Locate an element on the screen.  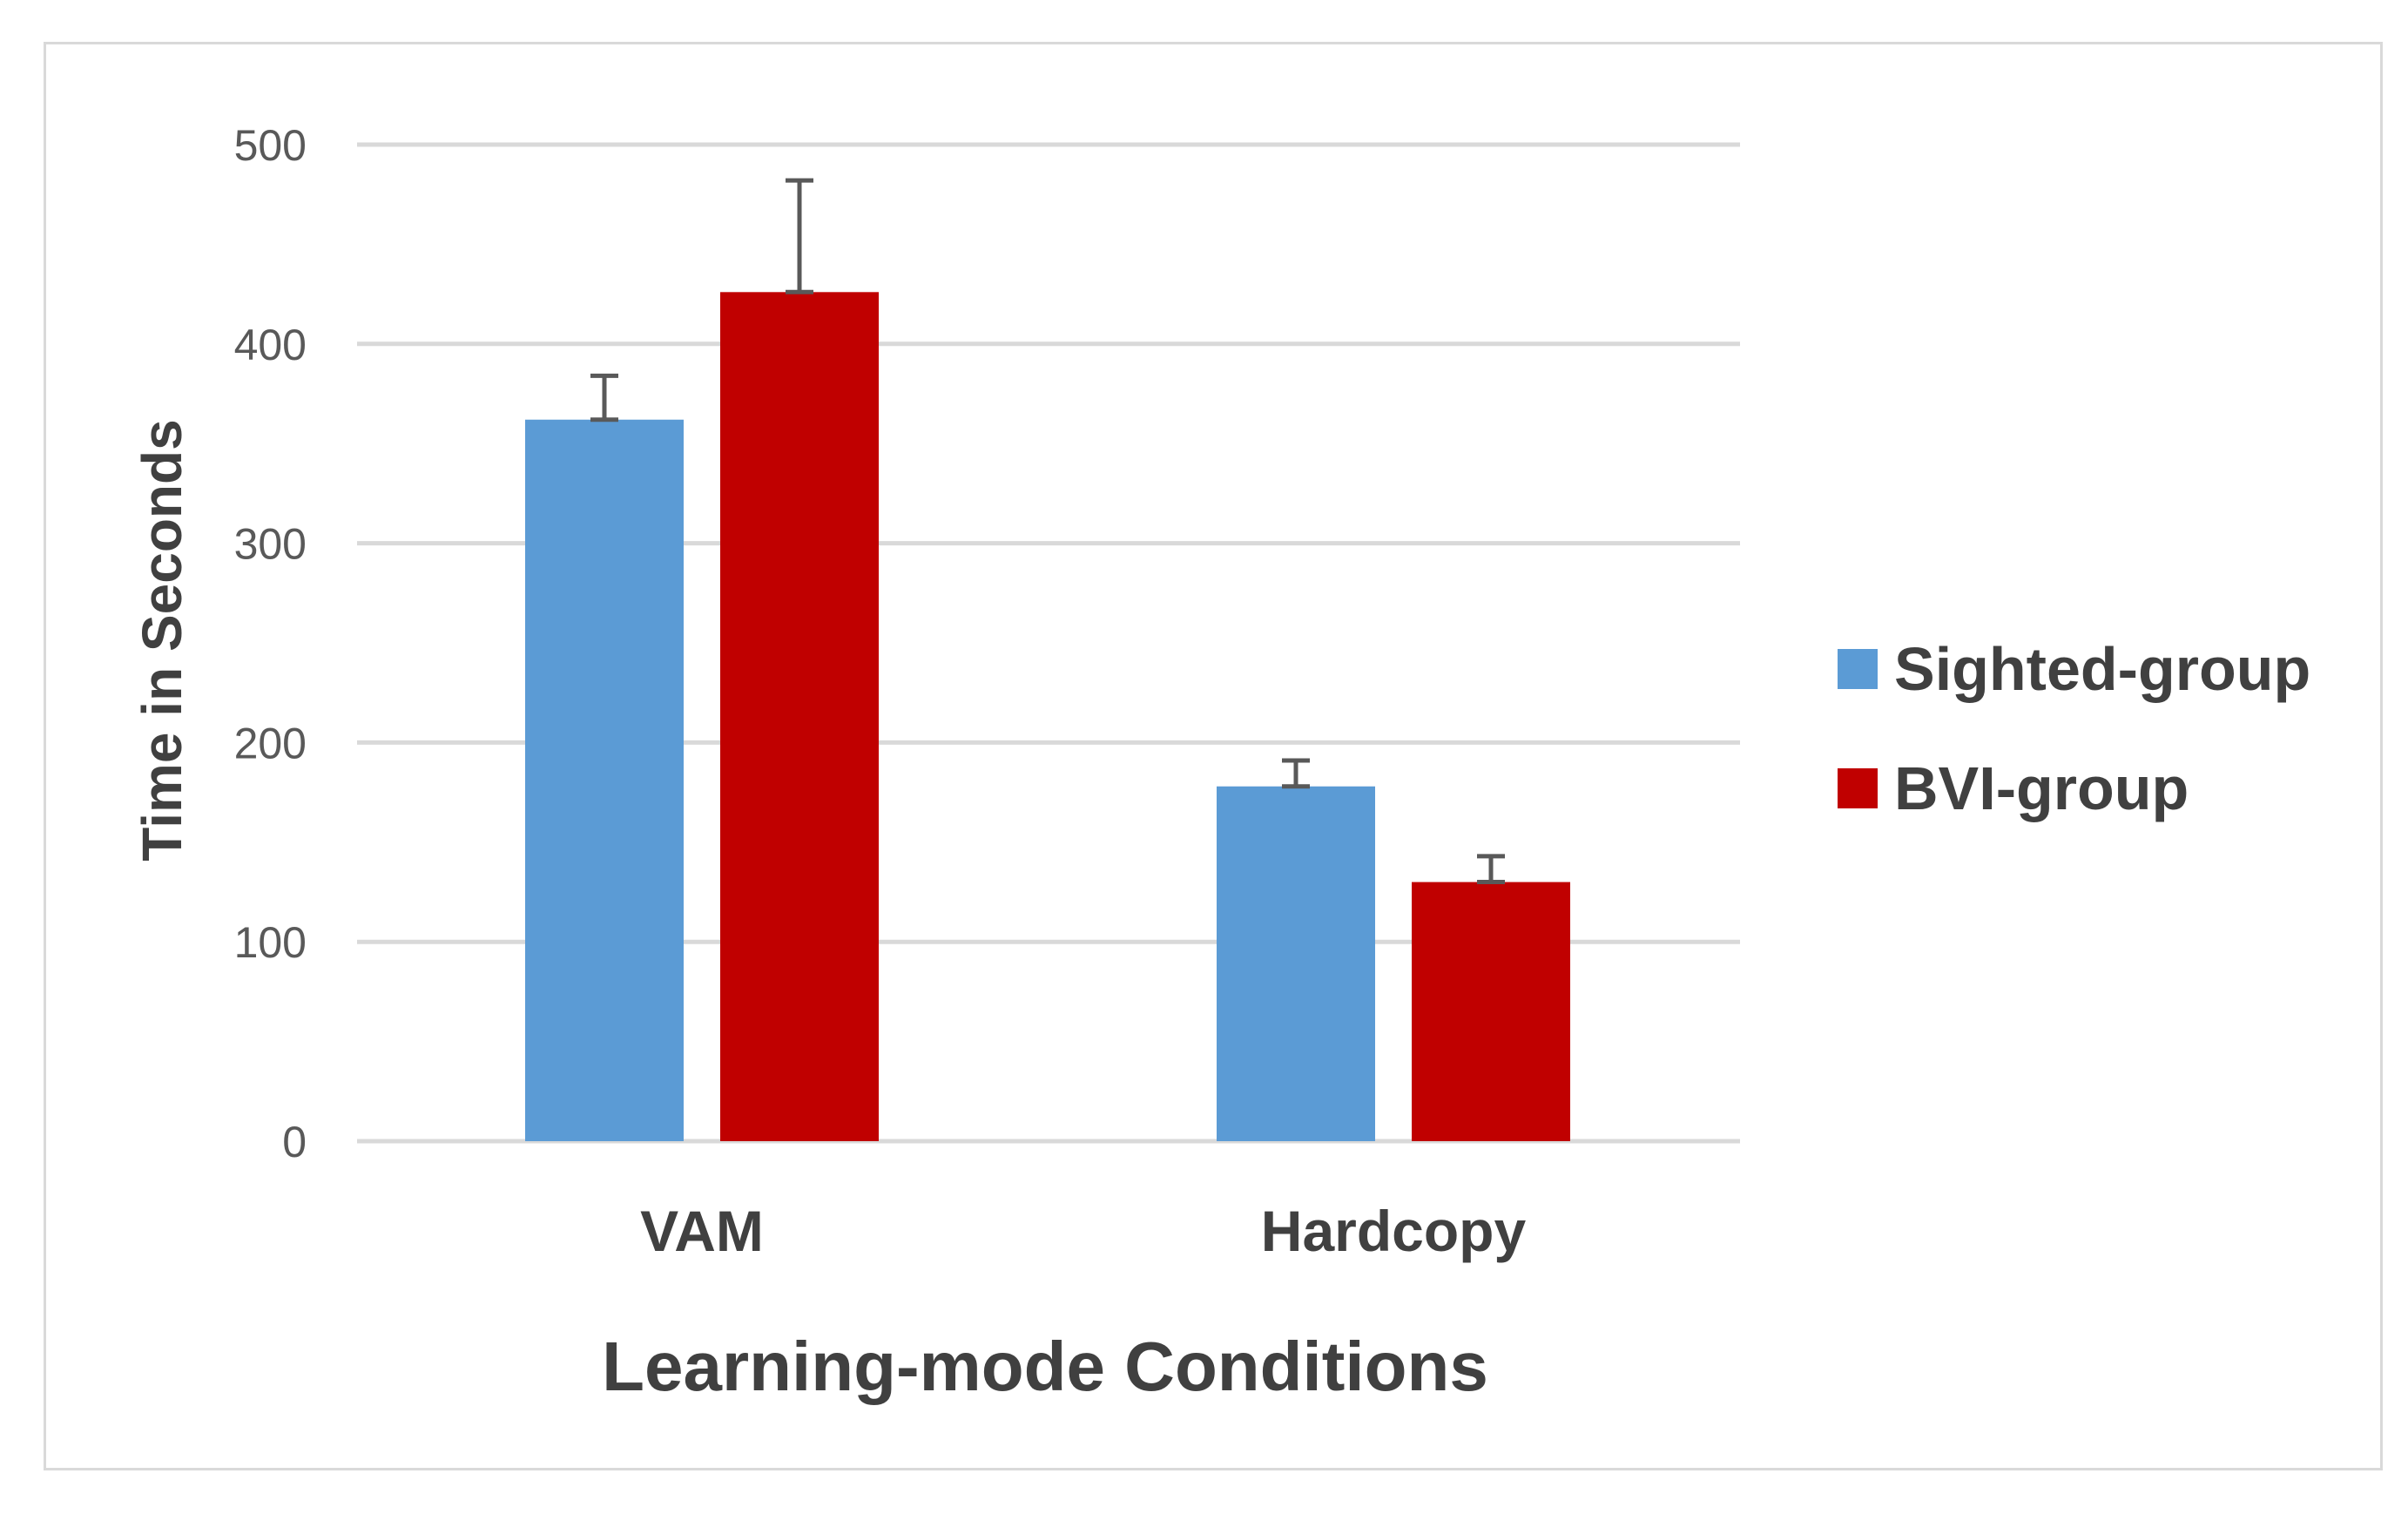
bar-vam-sighted-group is located at coordinates (604, 780).